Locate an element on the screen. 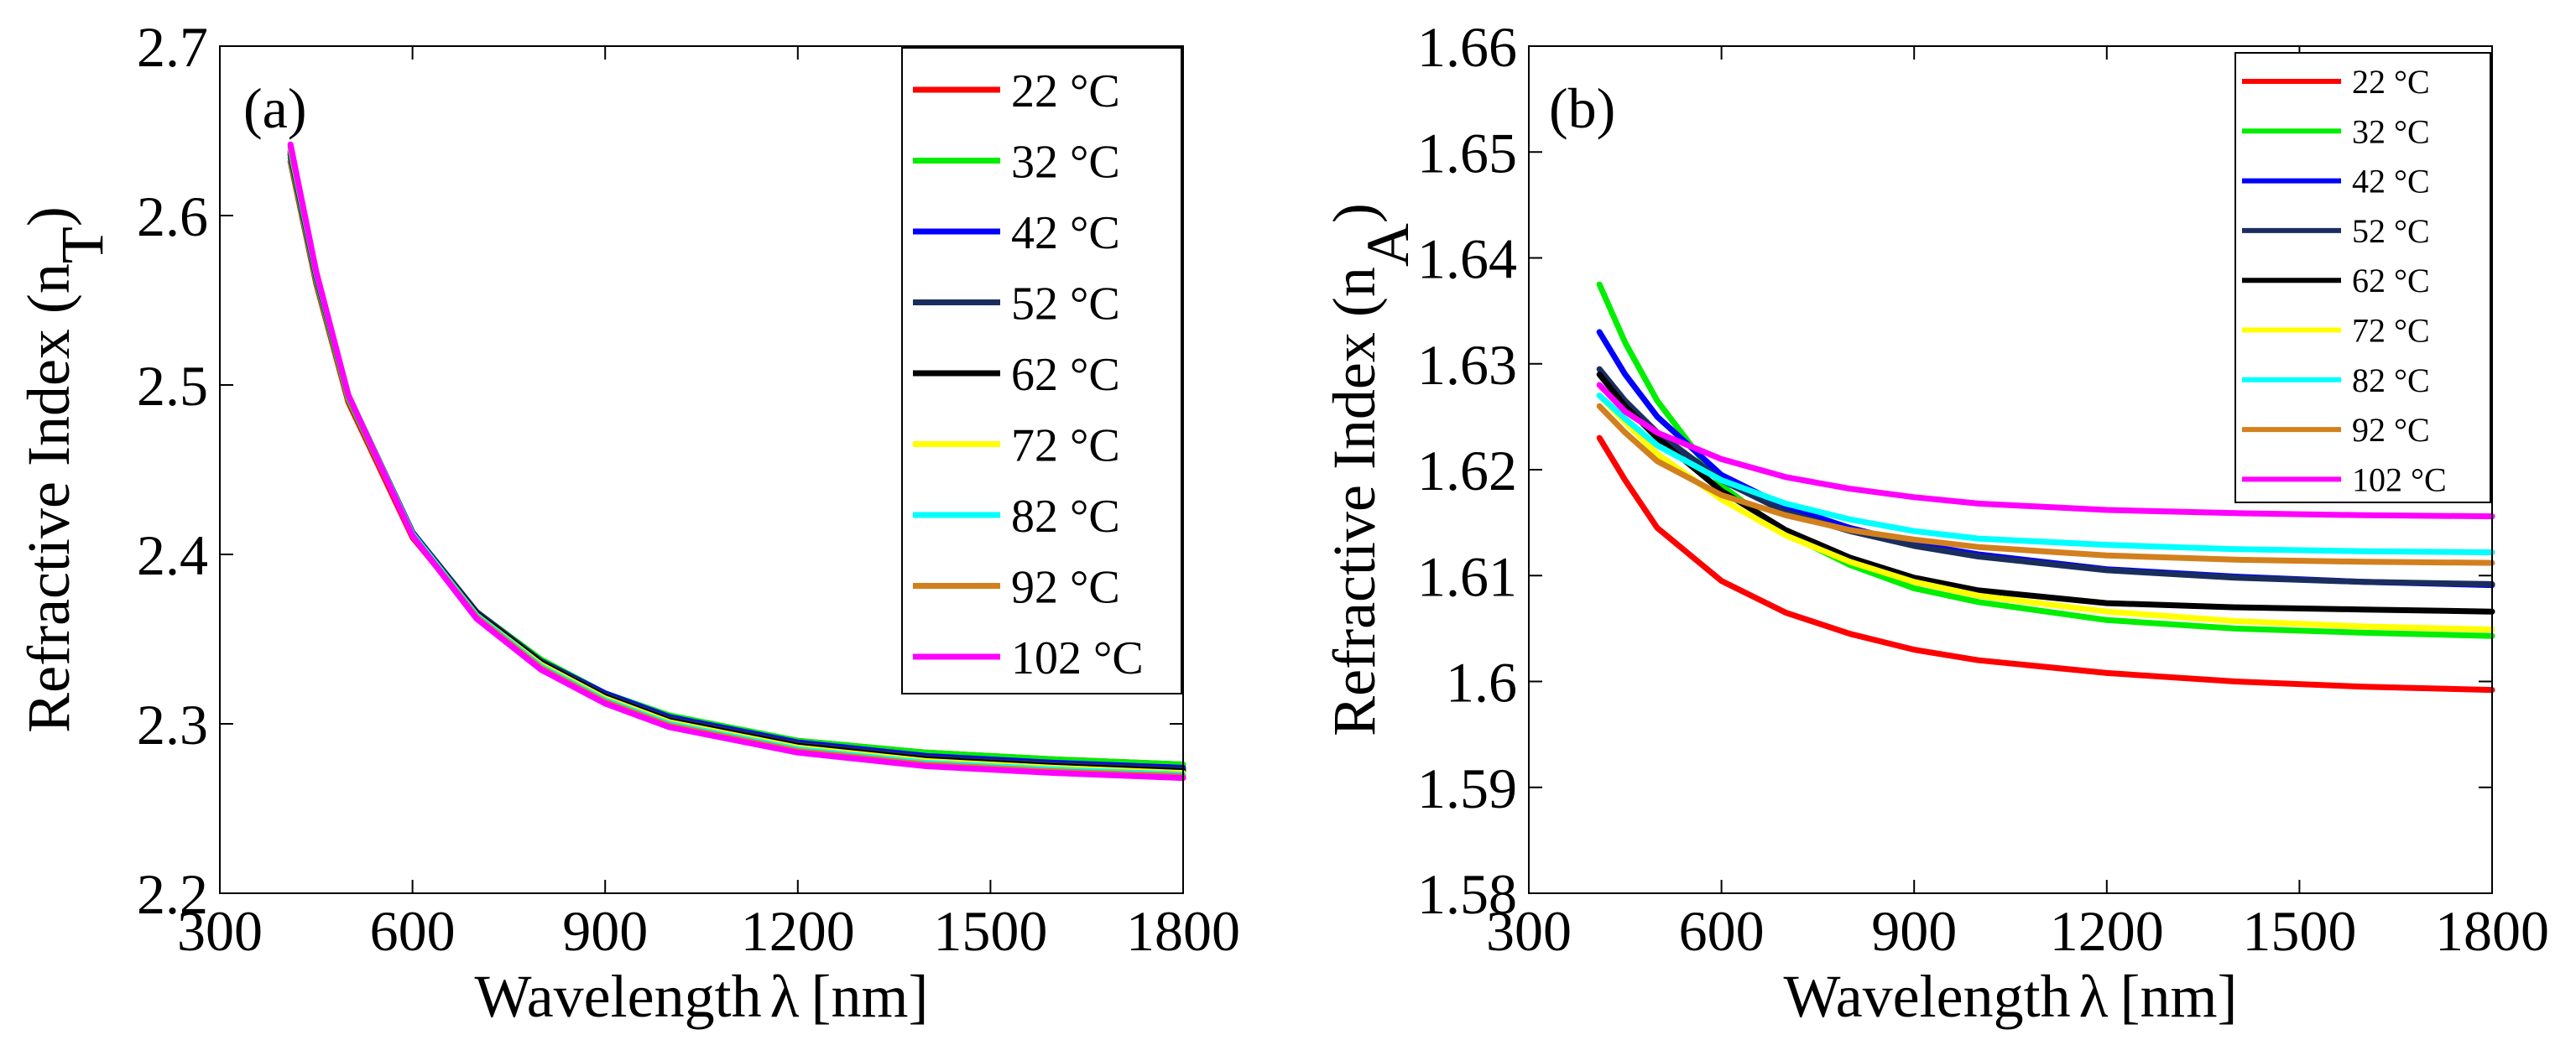 The width and height of the screenshot is (2576, 1061). panel-b-ylabel-main: Refractive Index (n is located at coordinates (1354, 502).